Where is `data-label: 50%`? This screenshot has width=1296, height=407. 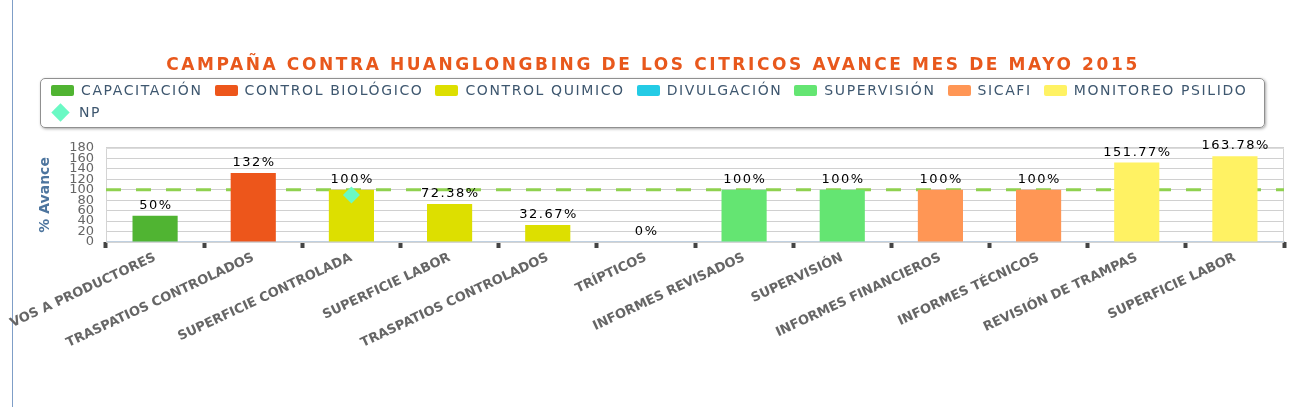
data-label: 50% is located at coordinates (156, 204).